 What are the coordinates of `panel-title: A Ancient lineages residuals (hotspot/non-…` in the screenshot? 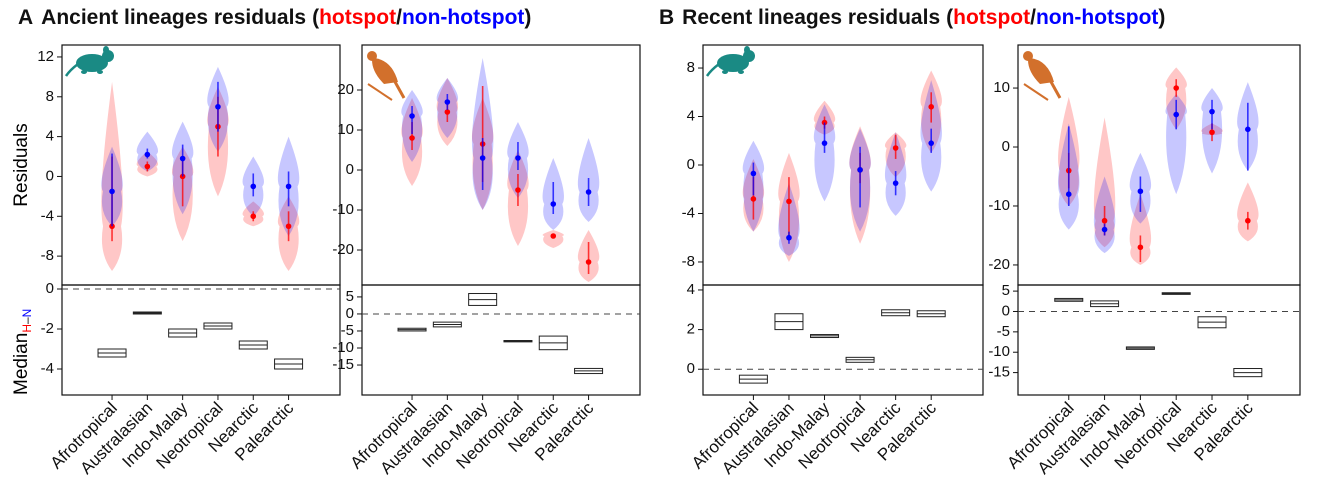 It's located at (274, 17).